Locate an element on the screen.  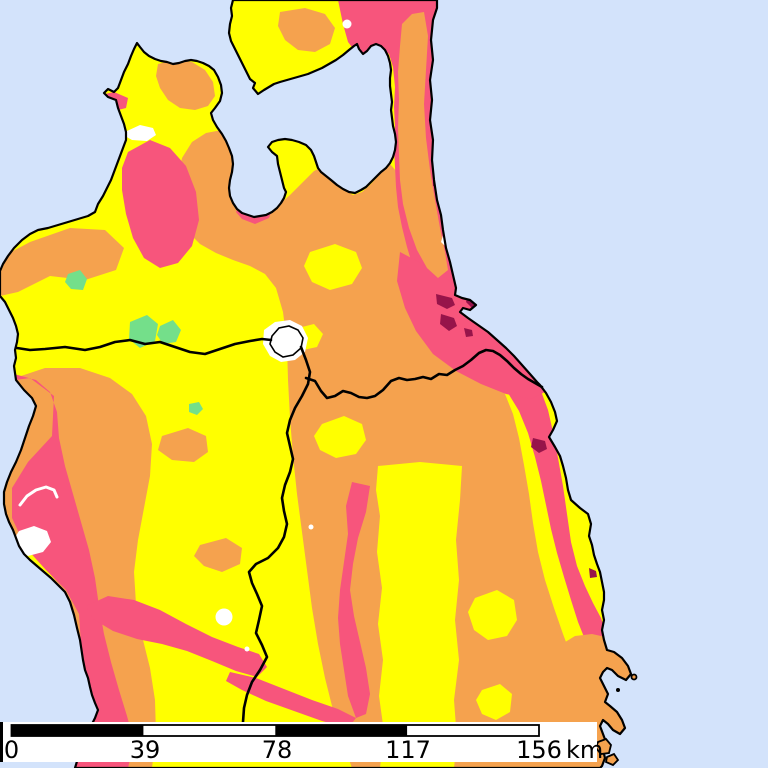
hazard-regions-low is located at coordinates (134, 342).